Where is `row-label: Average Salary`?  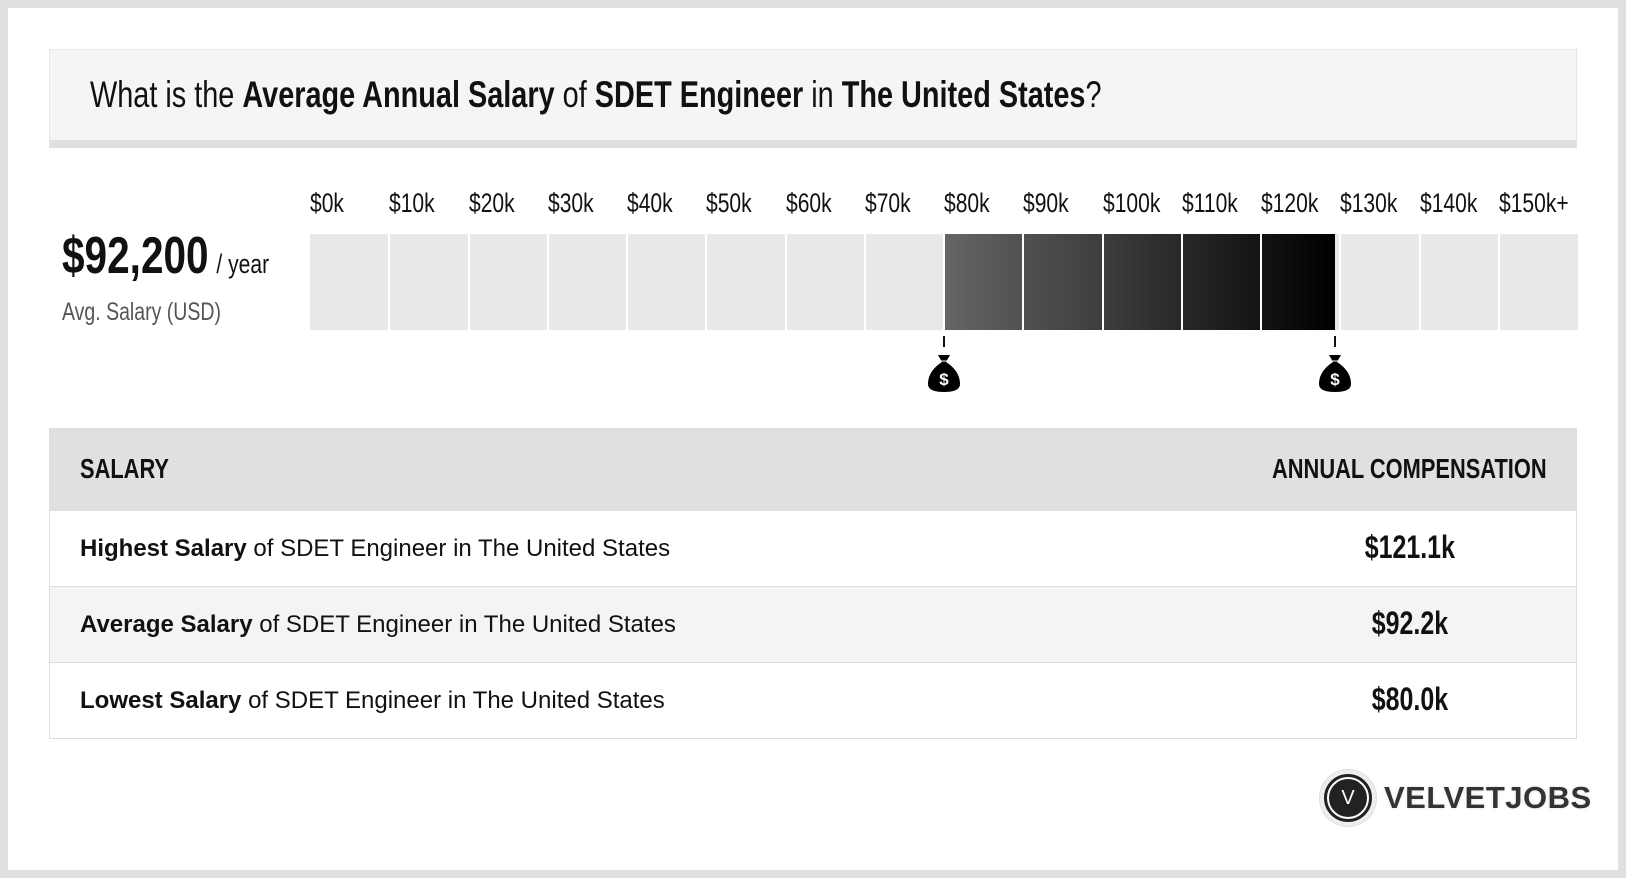 row-label: Average Salary is located at coordinates (166, 624).